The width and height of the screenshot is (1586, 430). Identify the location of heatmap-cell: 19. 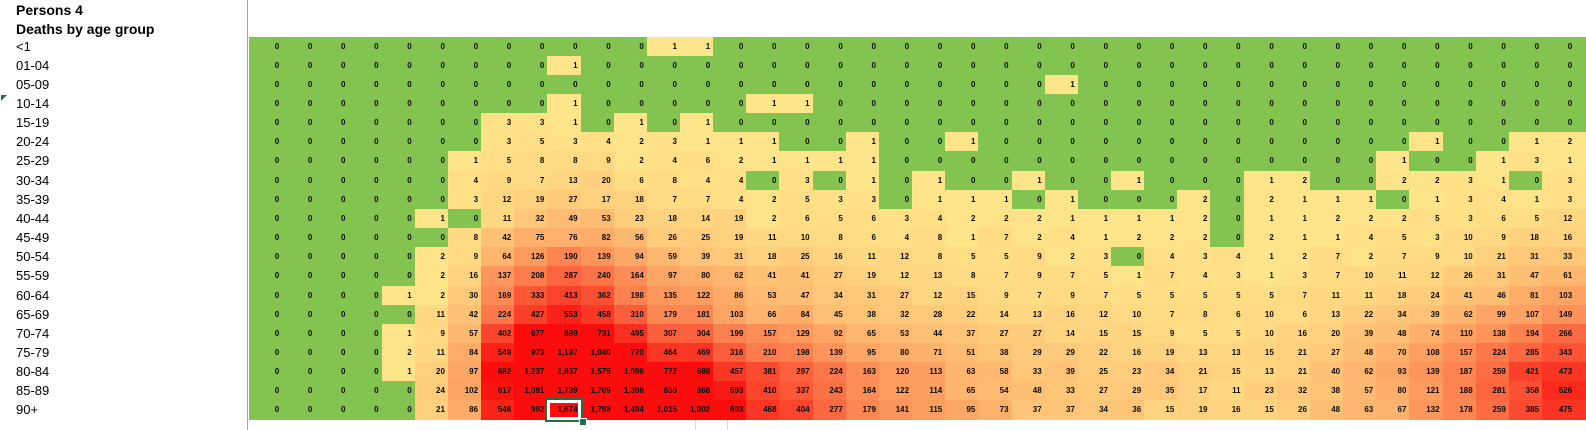
(1194, 410).